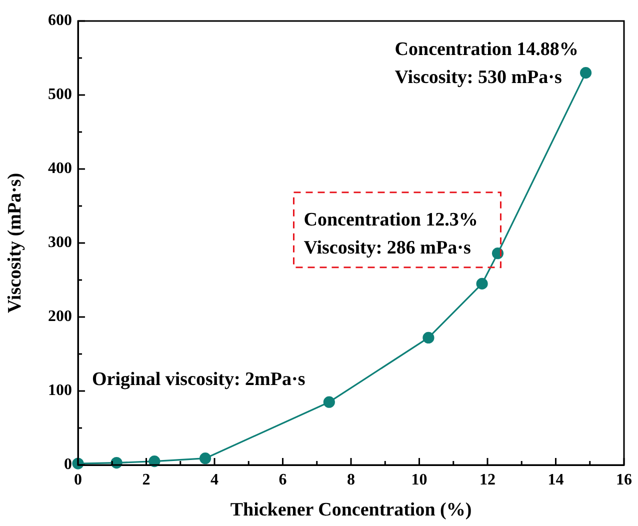  Describe the element at coordinates (391, 233) in the screenshot. I see `annotation: Concentration 12.3% Viscosity: 286 mPa·s` at that location.